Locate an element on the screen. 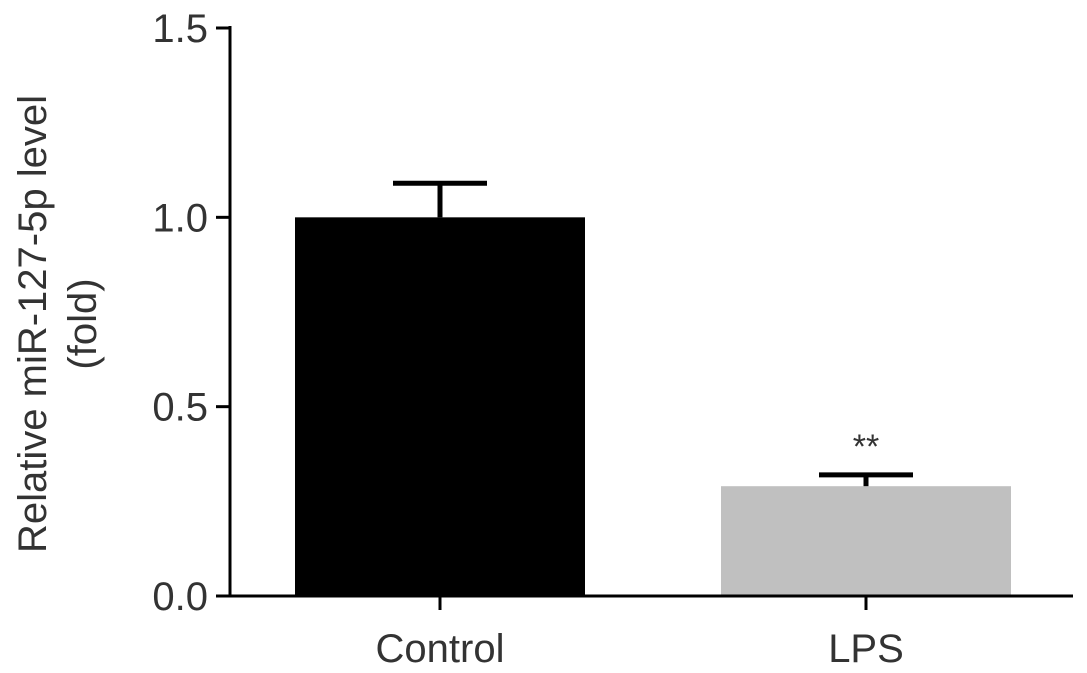 This screenshot has height=673, width=1087. y-axis-title-line-1: Relative miR-127-5p level is located at coordinates (33, 324).